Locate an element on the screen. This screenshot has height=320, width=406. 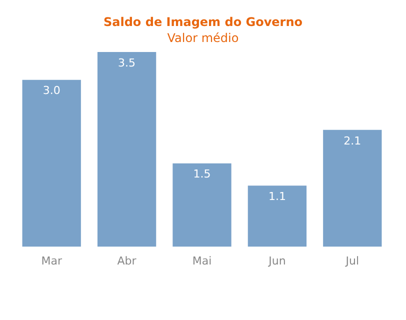
chart-subtitle: Valor médio is located at coordinates (203, 38).